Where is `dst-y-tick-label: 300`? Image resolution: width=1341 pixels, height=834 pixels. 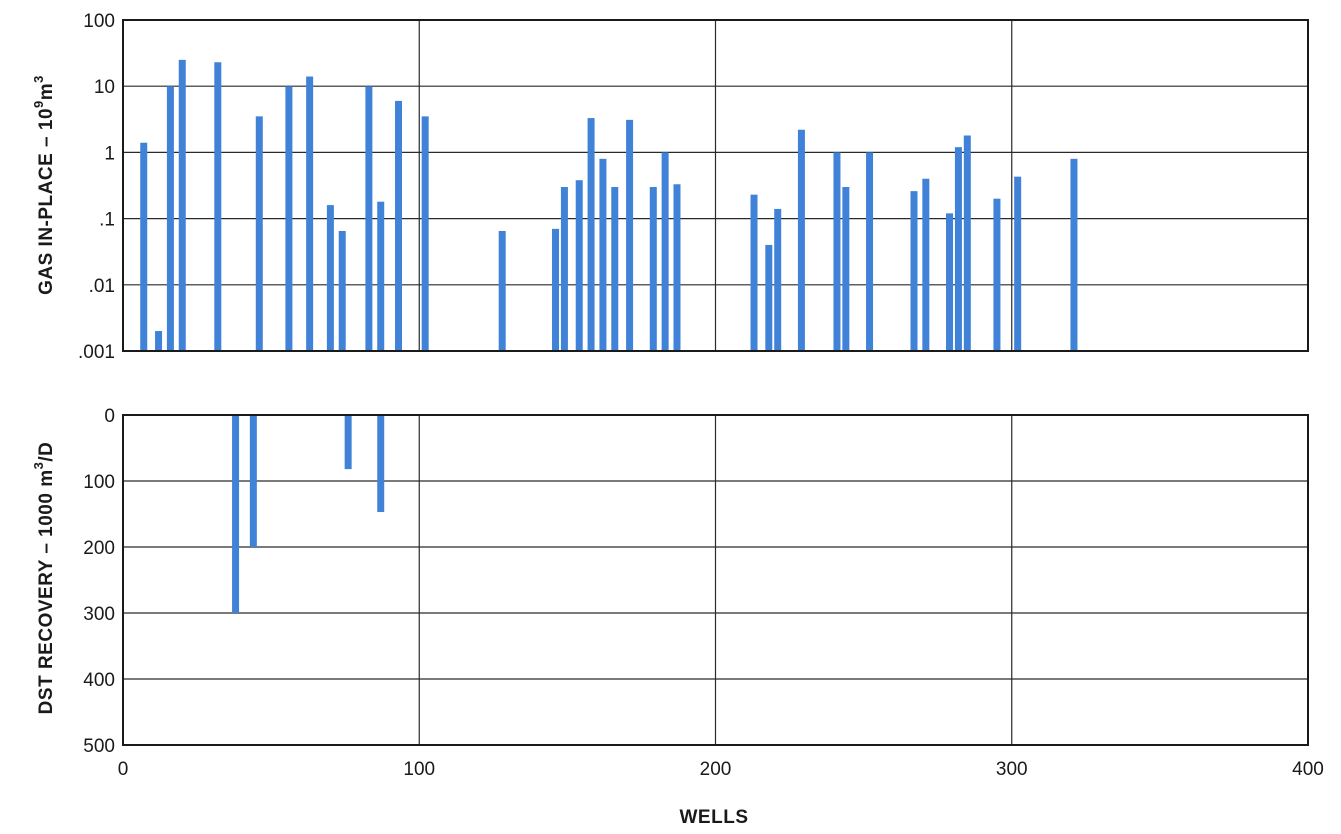
dst-y-tick-label: 300 is located at coordinates (99, 614).